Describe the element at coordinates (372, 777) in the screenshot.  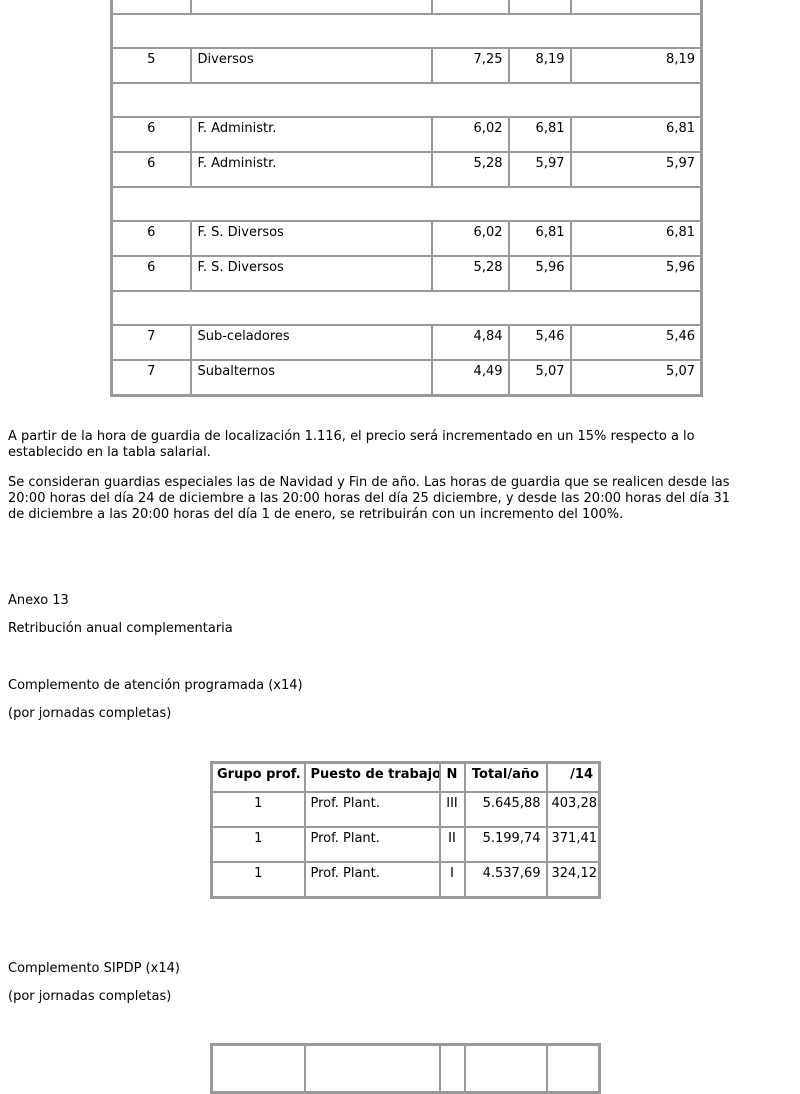
I see `header-cell: Puesto de trabajo` at that location.